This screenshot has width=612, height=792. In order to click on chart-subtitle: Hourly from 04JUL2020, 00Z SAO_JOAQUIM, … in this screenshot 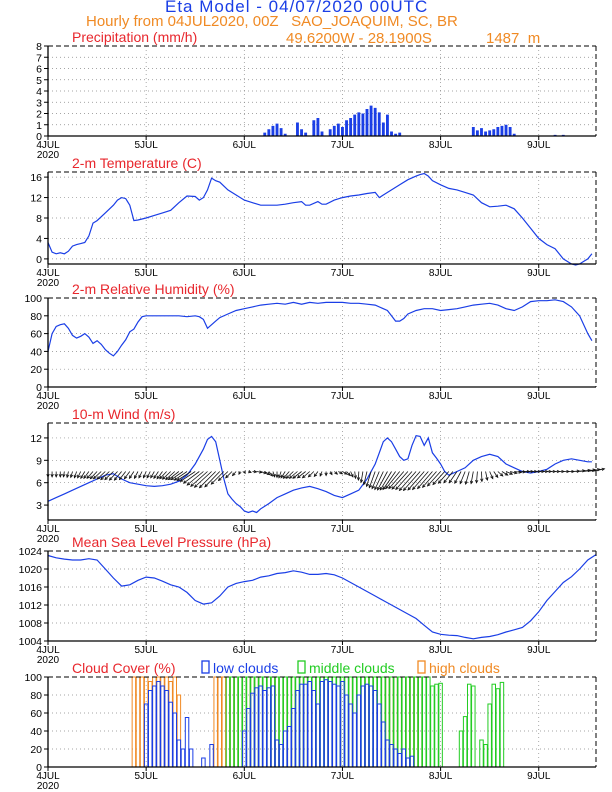, I will do `click(272, 21)`.